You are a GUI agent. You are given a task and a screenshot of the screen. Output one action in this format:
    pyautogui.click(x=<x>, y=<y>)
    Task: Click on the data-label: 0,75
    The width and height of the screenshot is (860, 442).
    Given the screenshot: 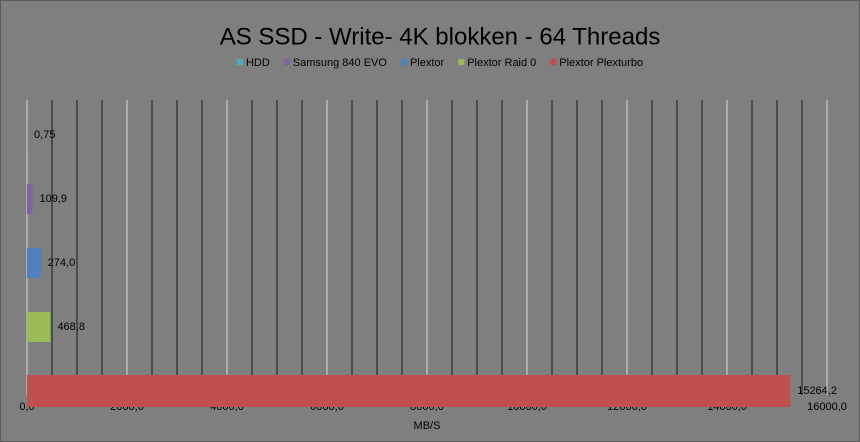 What is the action you would take?
    pyautogui.click(x=44, y=135)
    